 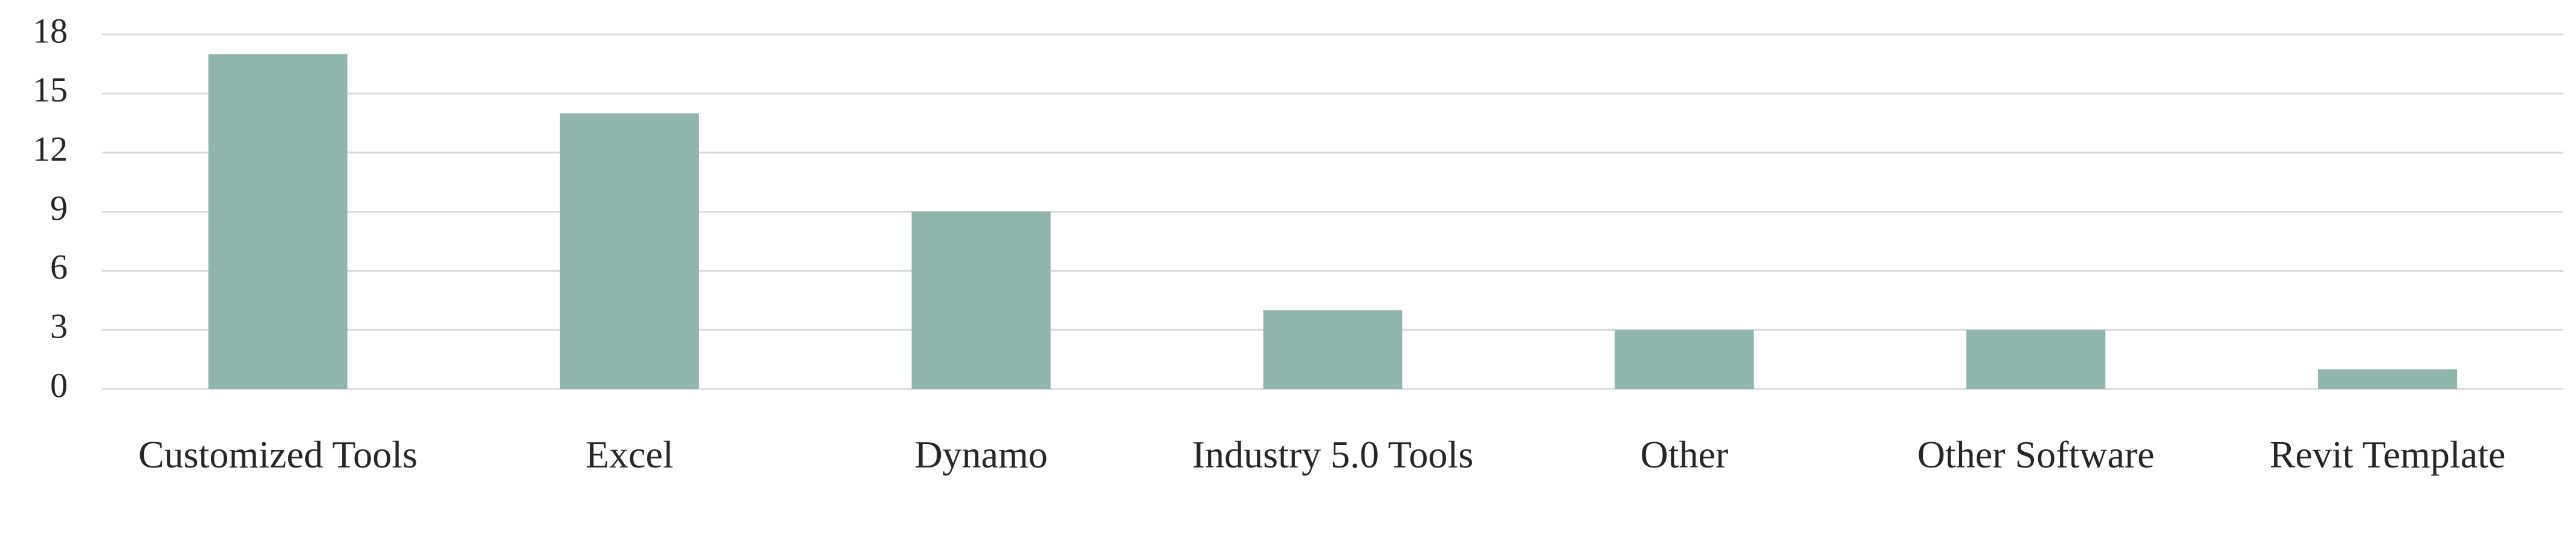 I want to click on x-tick-label: Industry 5.0 Tools, so click(x=1333, y=454).